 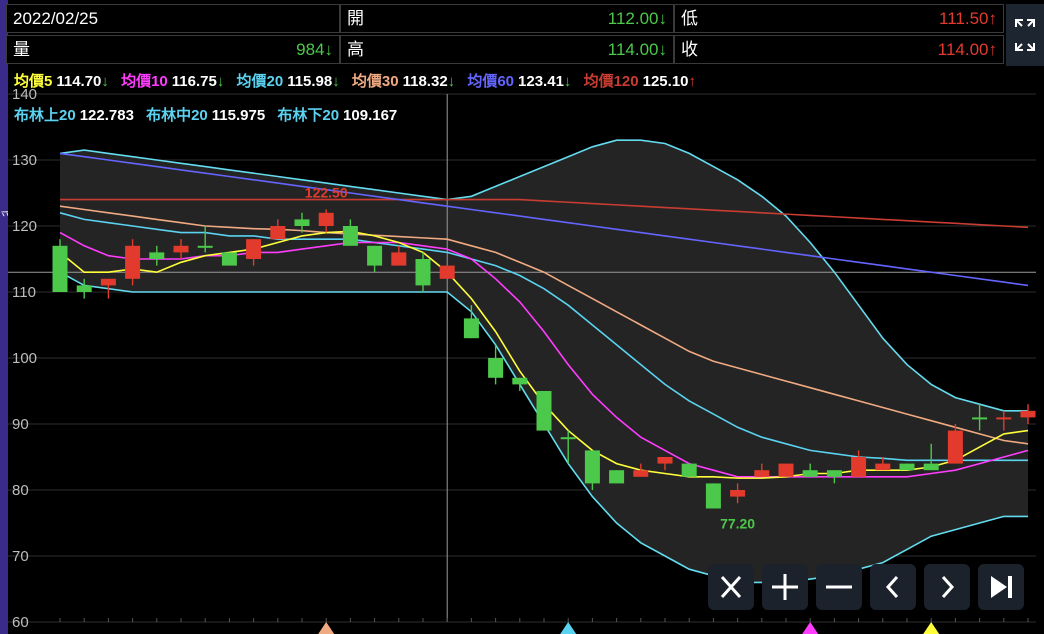 I want to click on ma-legend-name: 均價10, so click(x=144, y=81).